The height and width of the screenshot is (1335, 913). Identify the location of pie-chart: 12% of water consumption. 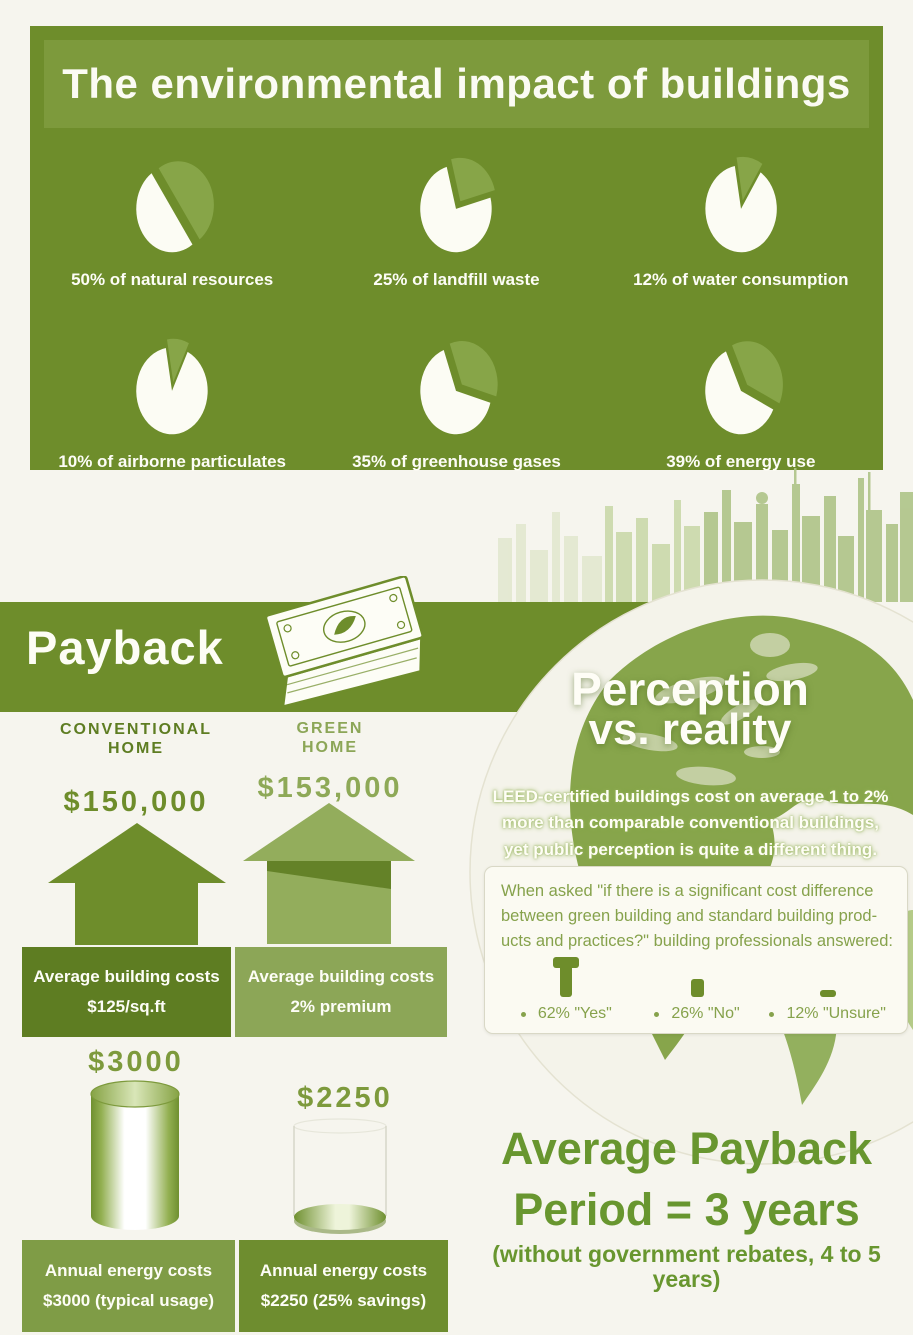
(741, 219).